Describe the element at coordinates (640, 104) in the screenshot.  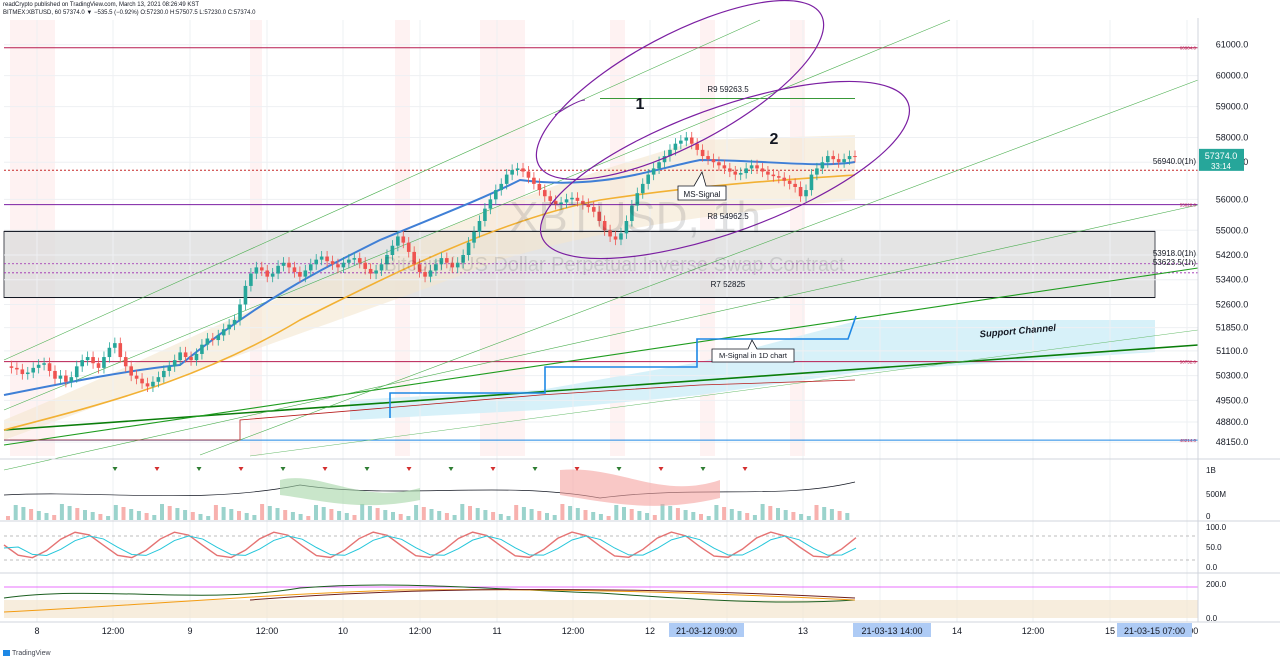
I see `wave-label-1: 1` at that location.